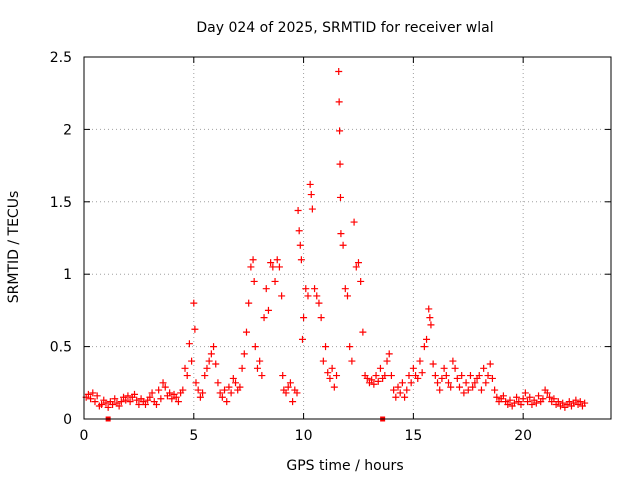 This screenshot has width=640, height=484. Describe the element at coordinates (14, 247) in the screenshot. I see `y-axis-label: SRMTID / TECUs` at that location.